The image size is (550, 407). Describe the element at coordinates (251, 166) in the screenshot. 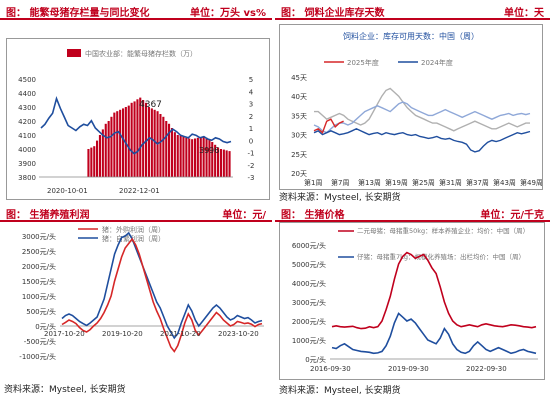

I see `y-right-tick: -2` at that location.